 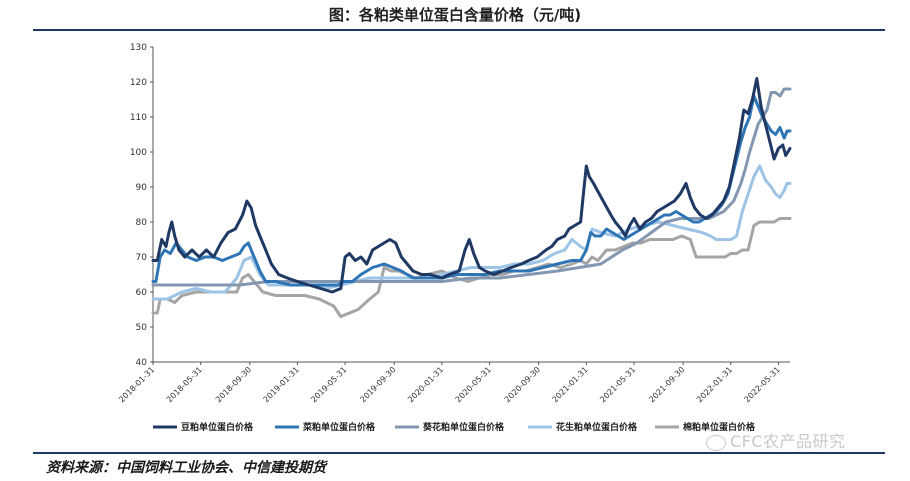 What do you see at coordinates (136, 384) in the screenshot?
I see `x-tick-label: 2018-01-31` at bounding box center [136, 384].